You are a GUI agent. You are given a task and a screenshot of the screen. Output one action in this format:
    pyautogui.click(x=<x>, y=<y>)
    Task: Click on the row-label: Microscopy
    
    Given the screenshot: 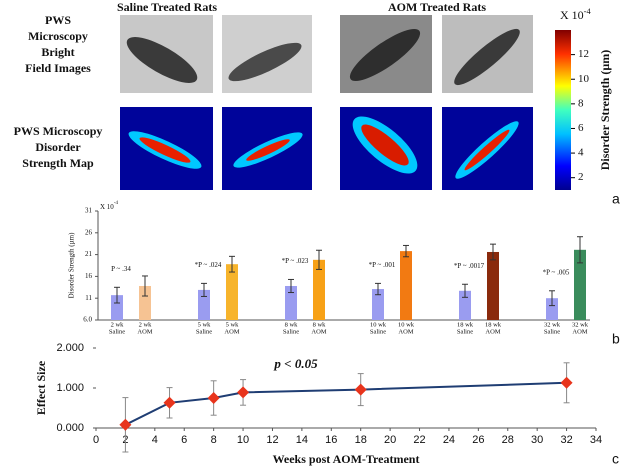 What is the action you would take?
    pyautogui.click(x=58, y=36)
    